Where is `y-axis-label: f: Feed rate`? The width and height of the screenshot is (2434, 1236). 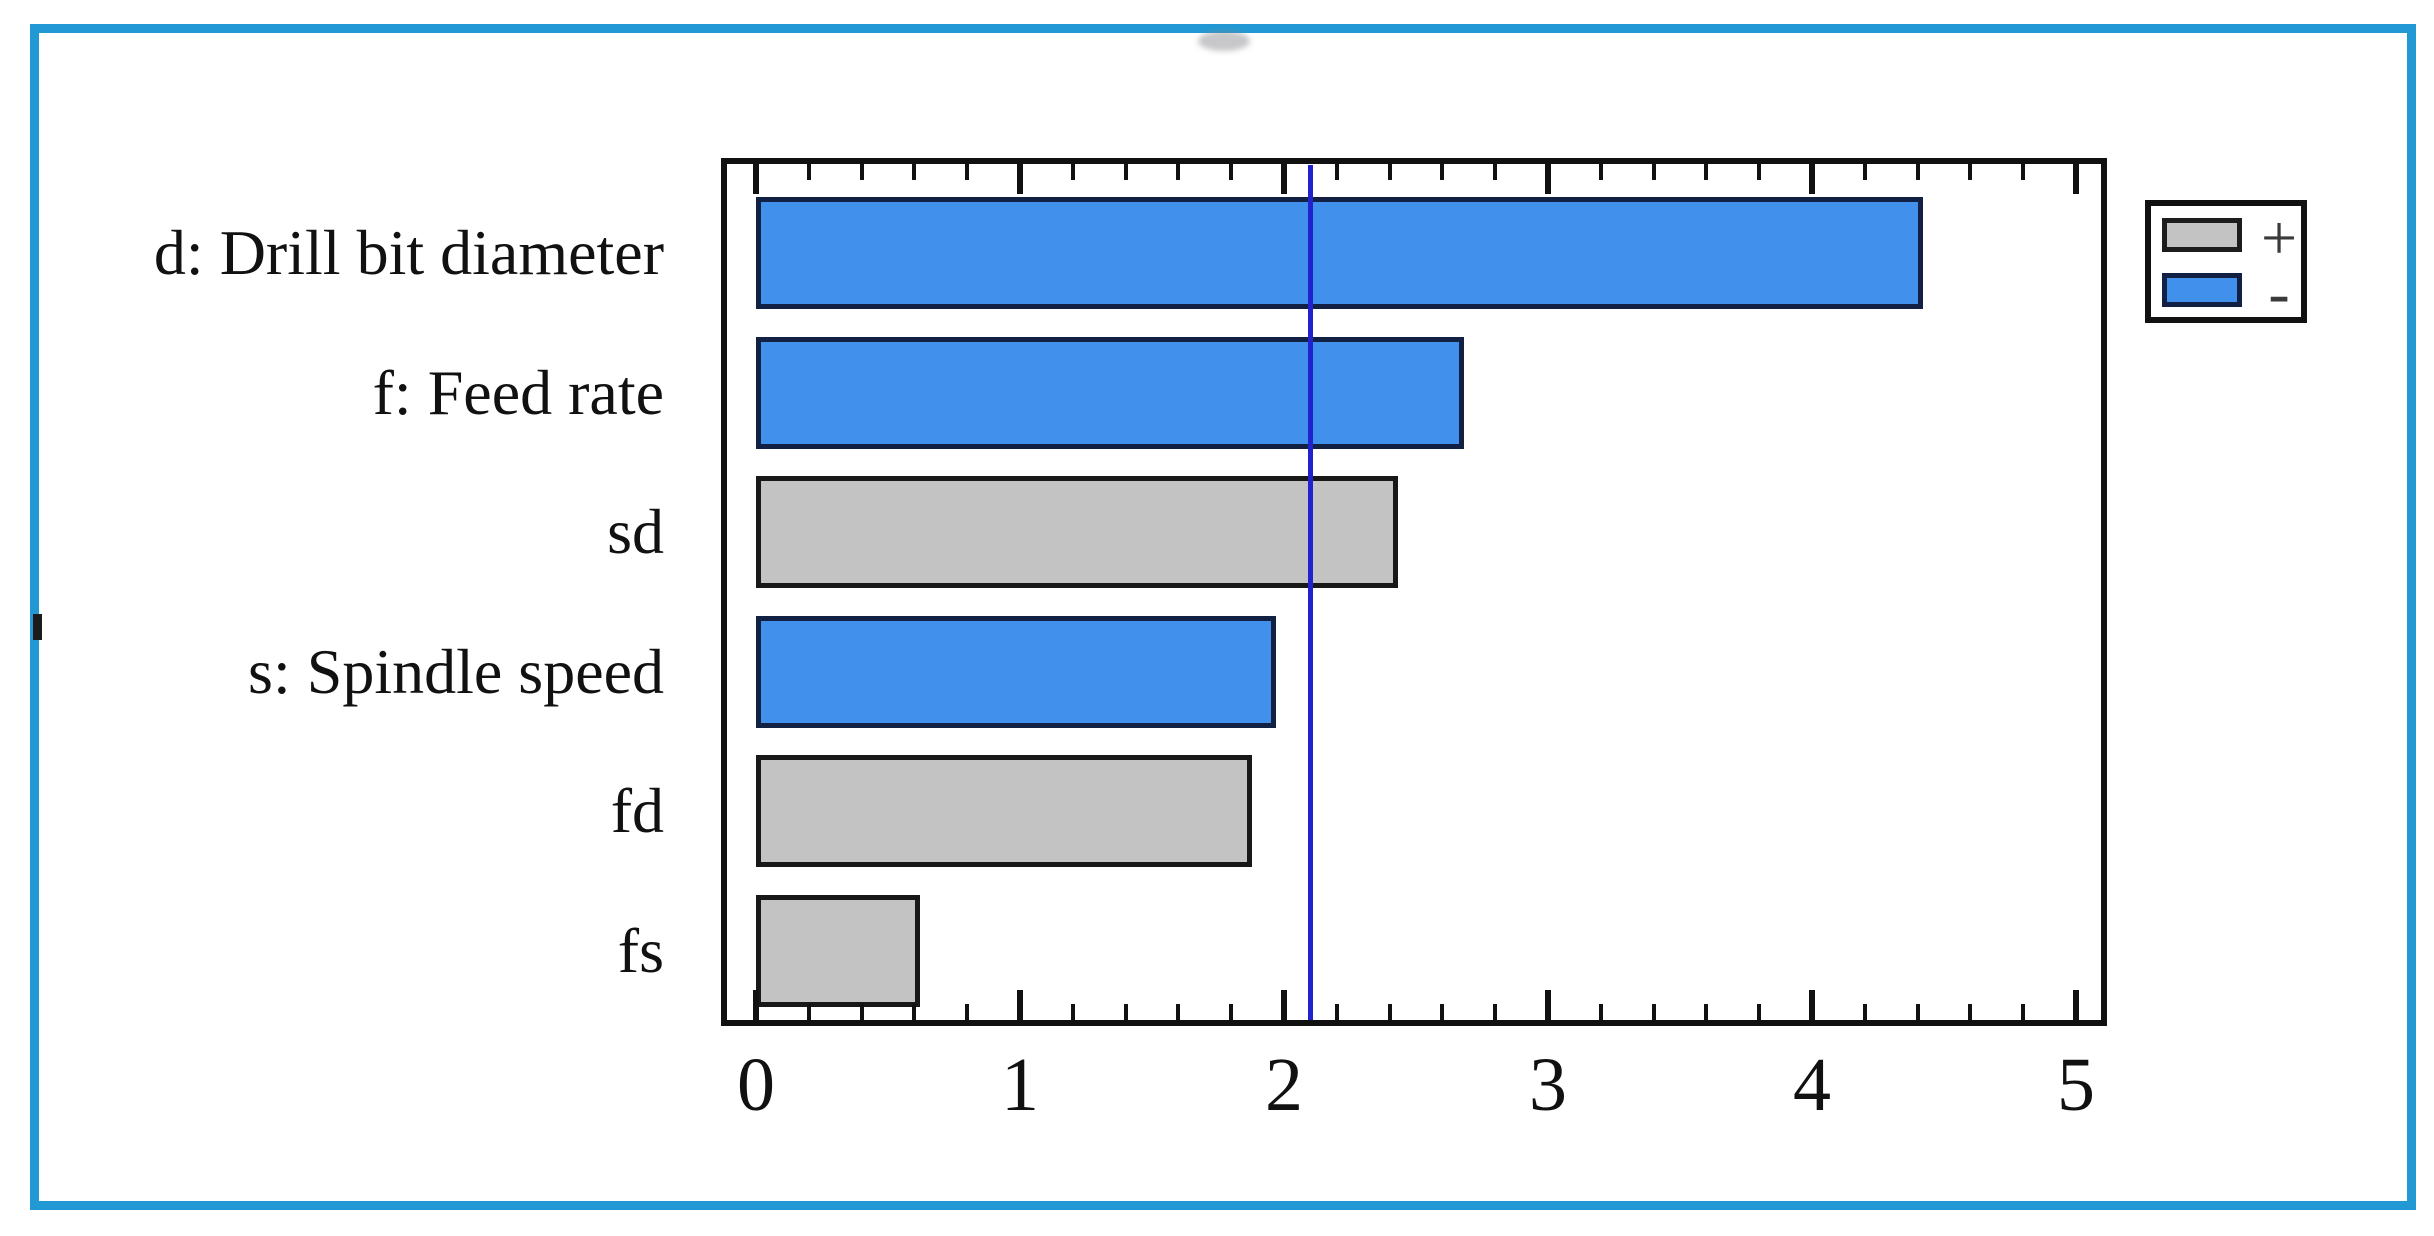
y-axis-label: f: Feed rate is located at coordinates (518, 392).